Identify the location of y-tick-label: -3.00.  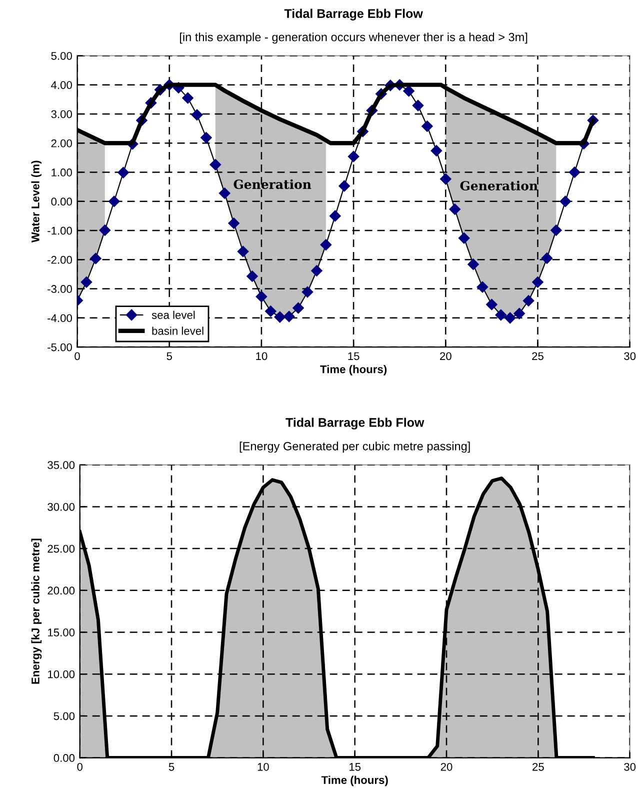
(60, 289).